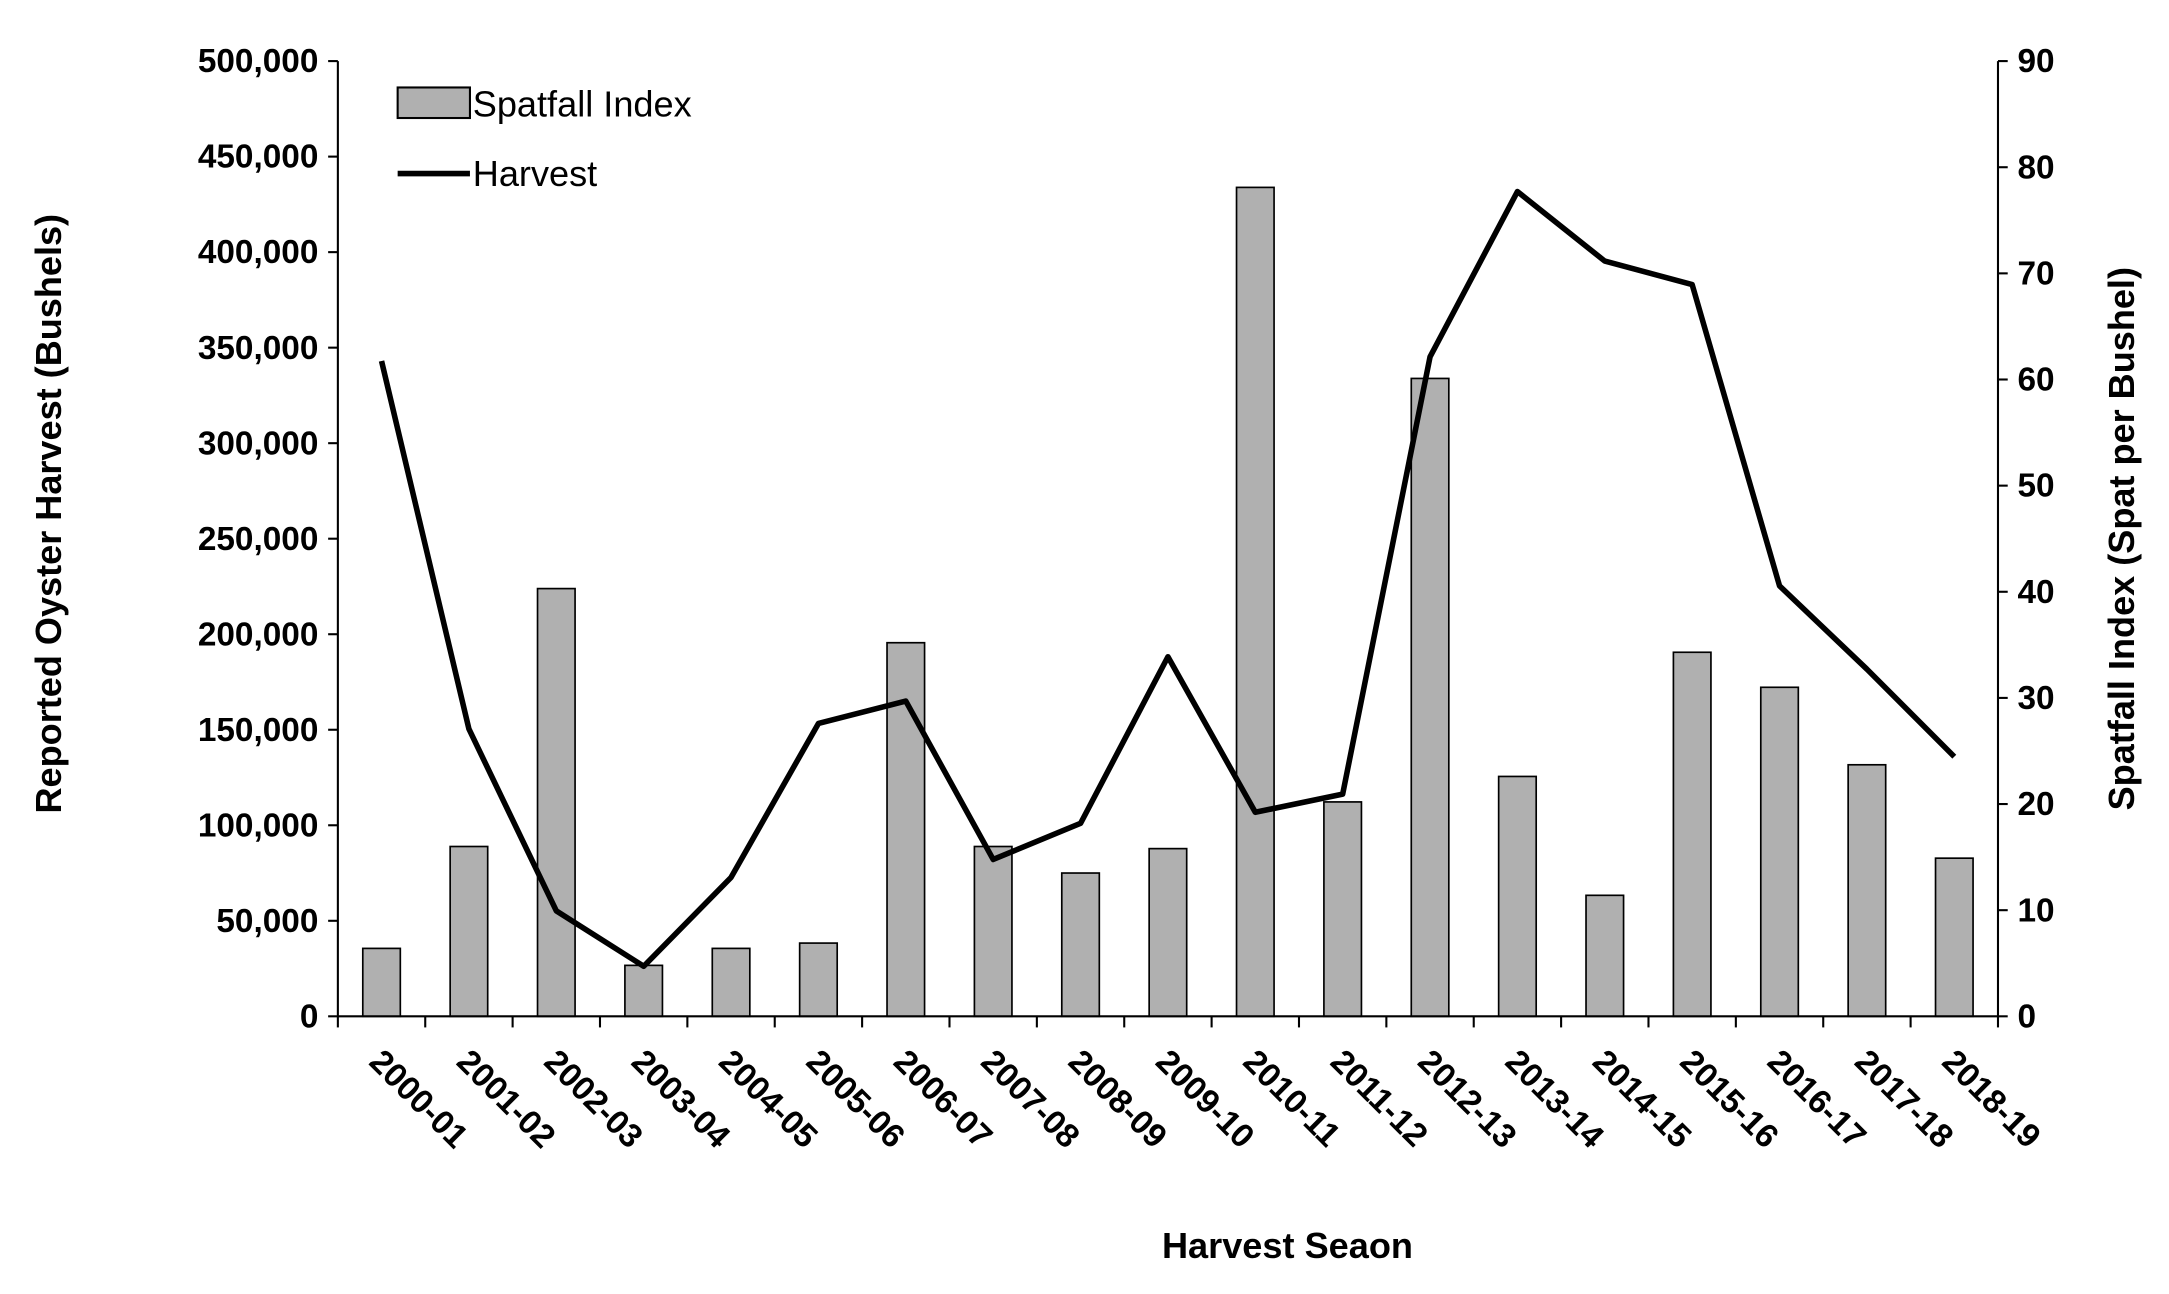 This screenshot has width=2169, height=1294. I want to click on y-left-tick-label: 50,000, so click(267, 921).